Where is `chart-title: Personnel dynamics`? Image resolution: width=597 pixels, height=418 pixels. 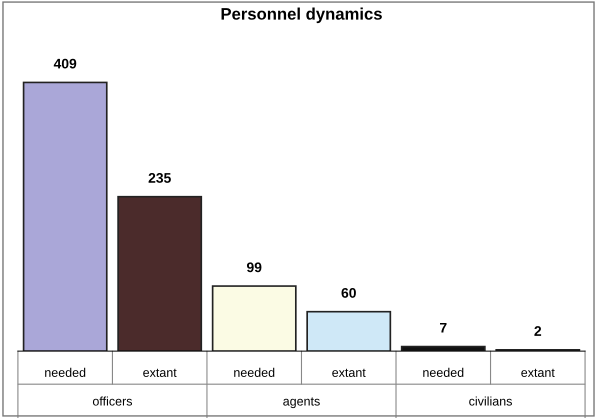
chart-title: Personnel dynamics is located at coordinates (302, 16).